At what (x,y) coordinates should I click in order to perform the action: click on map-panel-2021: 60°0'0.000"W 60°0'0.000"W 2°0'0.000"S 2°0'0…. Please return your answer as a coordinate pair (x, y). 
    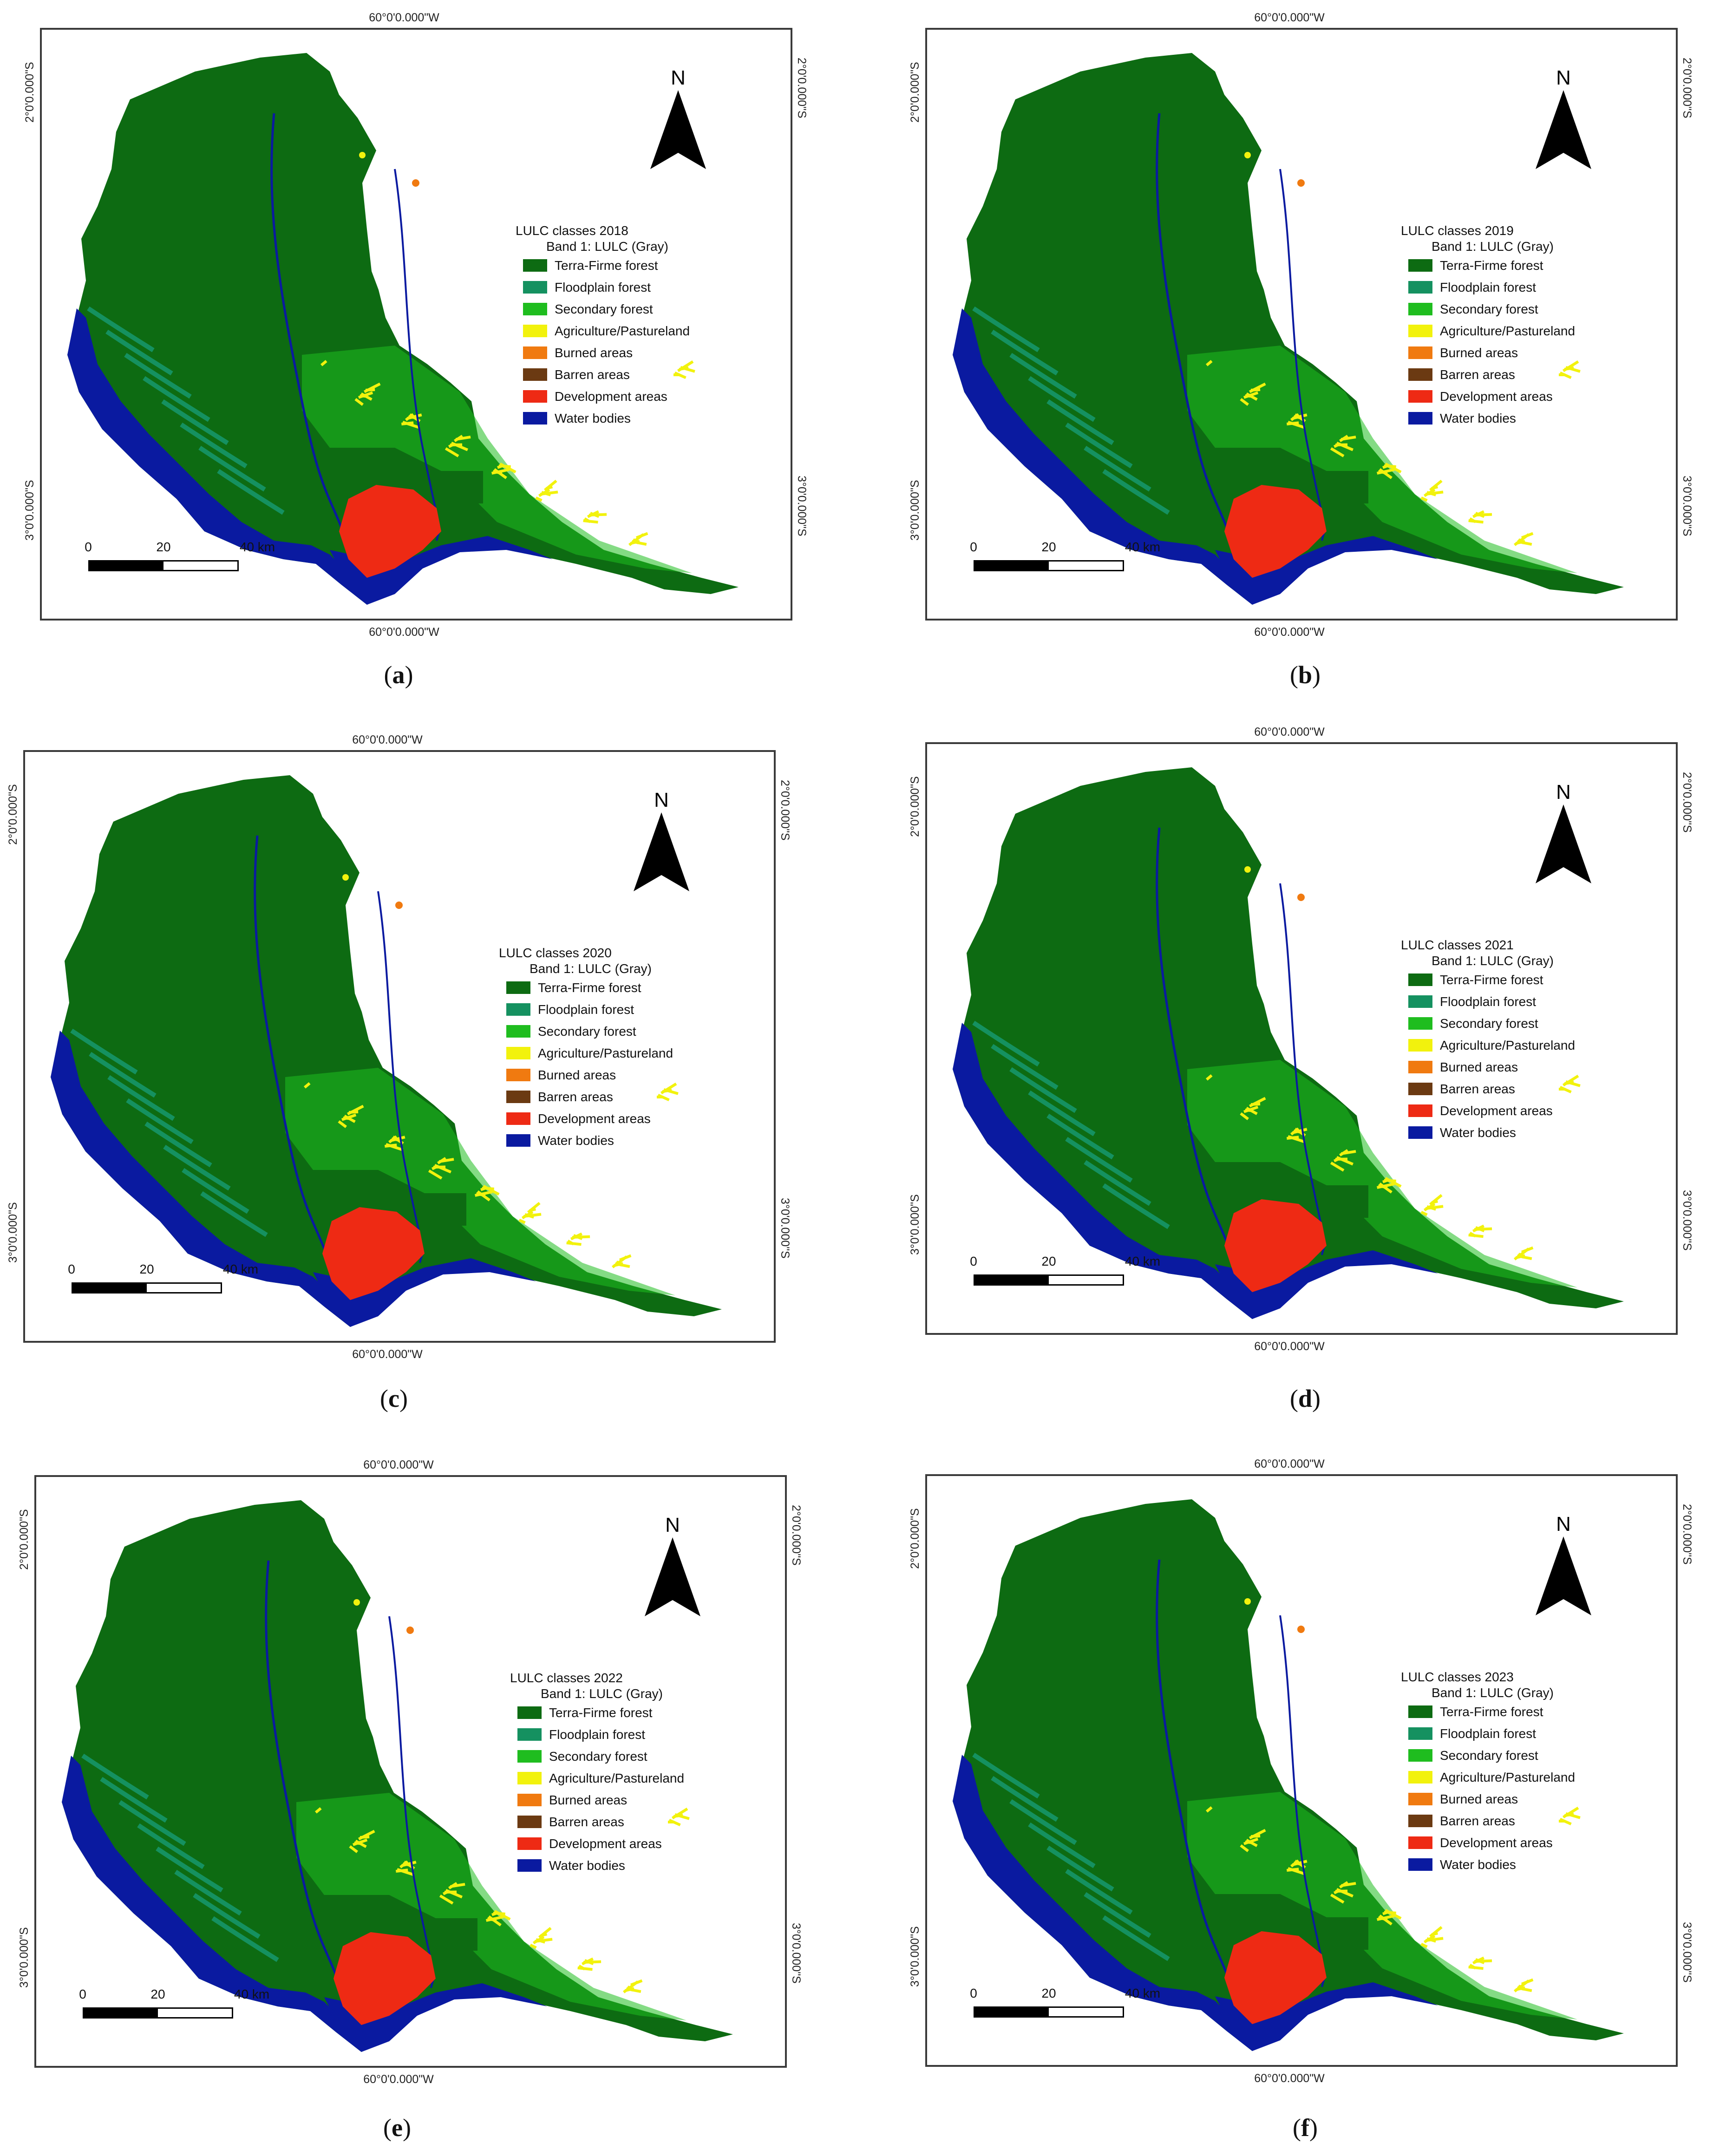
    Looking at the image, I should click on (1301, 1039).